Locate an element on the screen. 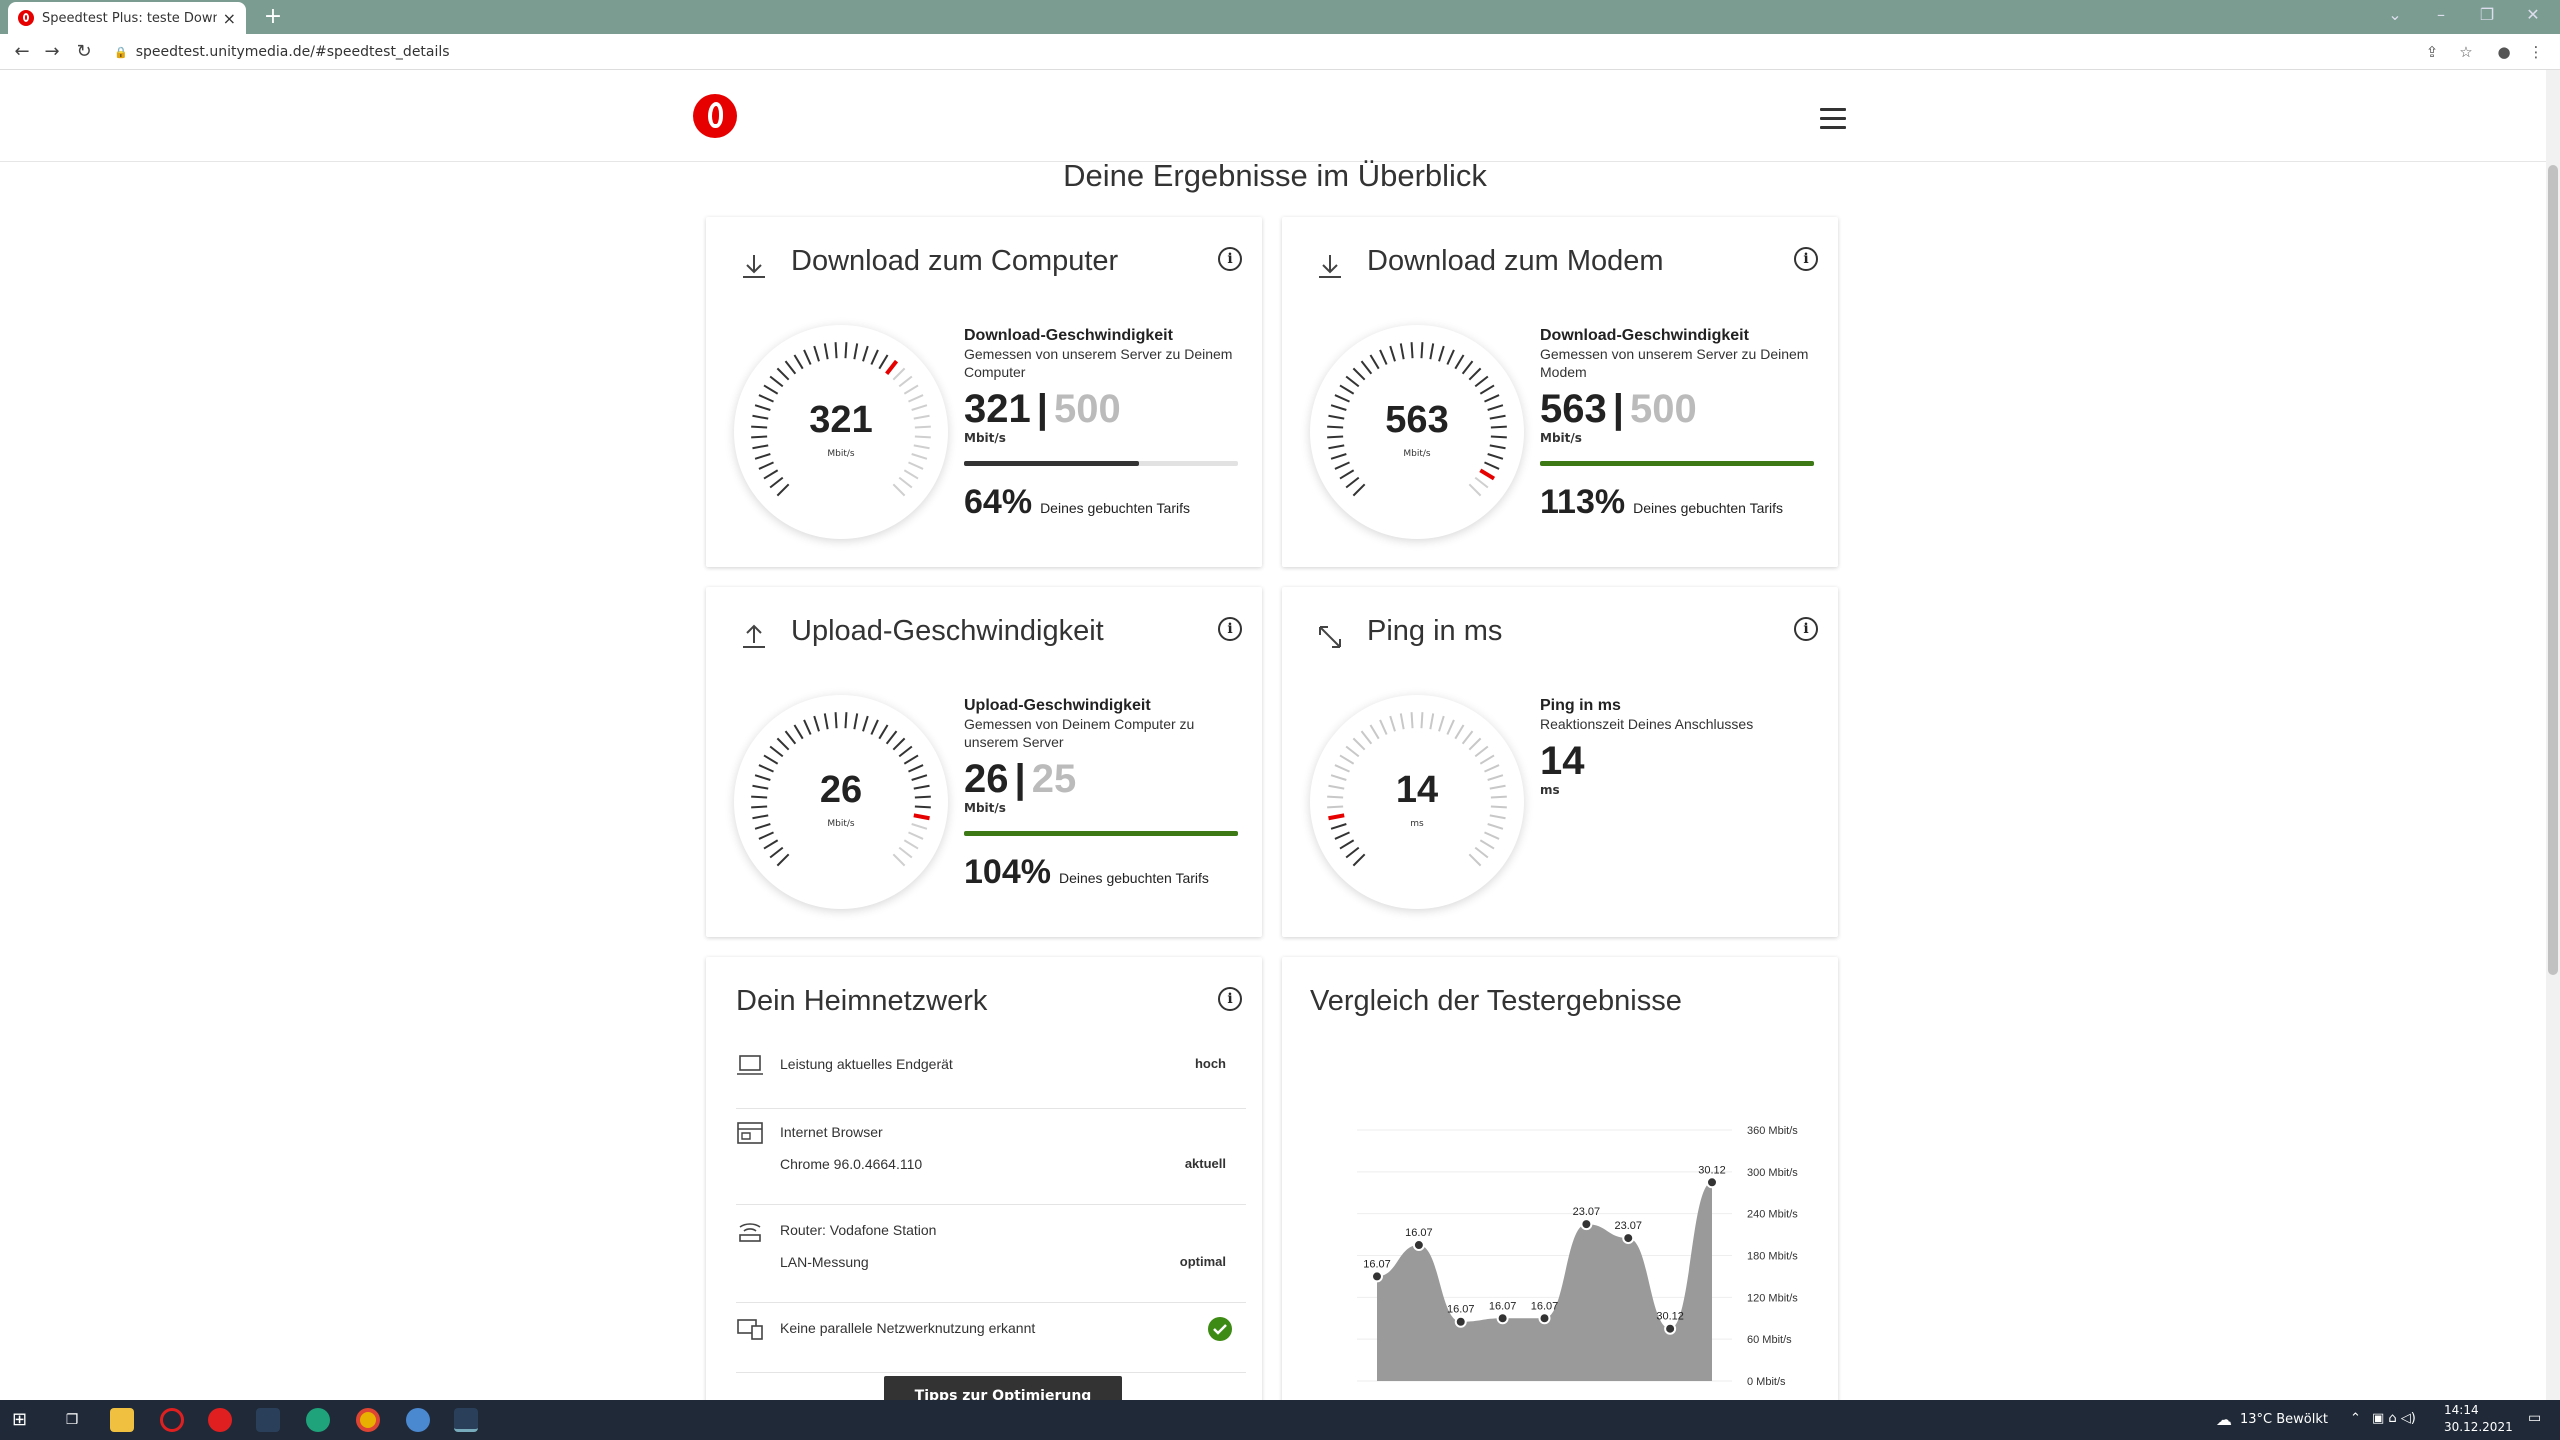 The image size is (2560, 1440). edge-icon is located at coordinates (318, 1420).